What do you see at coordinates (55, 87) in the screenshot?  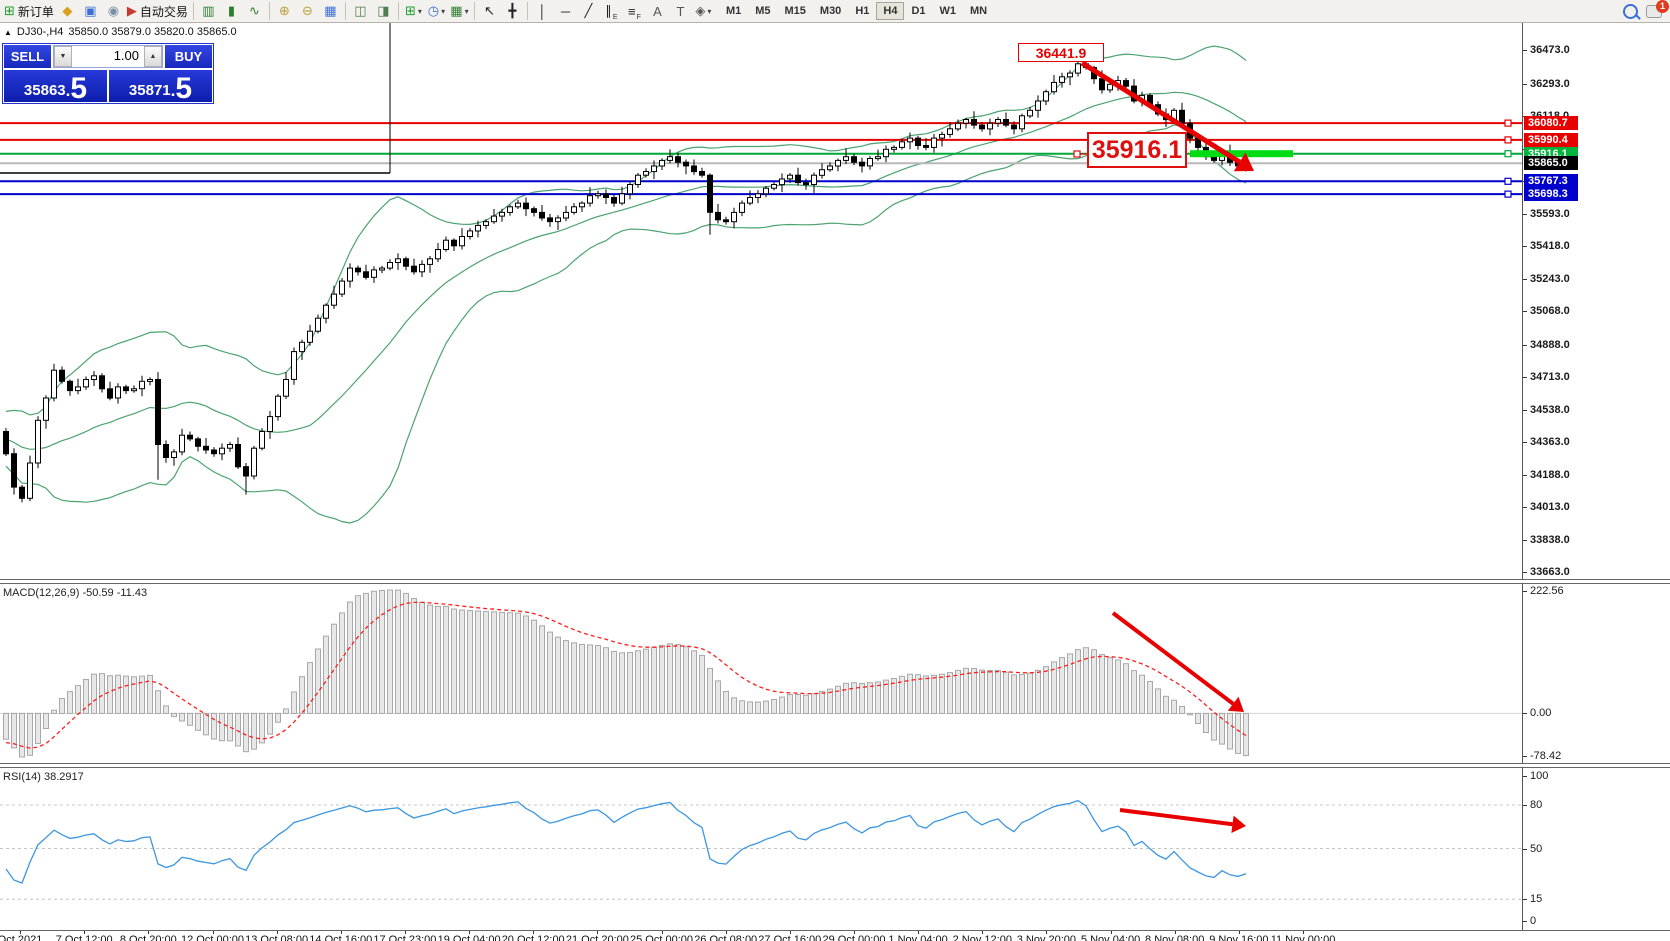 I see `sell-price: 35863. 5` at bounding box center [55, 87].